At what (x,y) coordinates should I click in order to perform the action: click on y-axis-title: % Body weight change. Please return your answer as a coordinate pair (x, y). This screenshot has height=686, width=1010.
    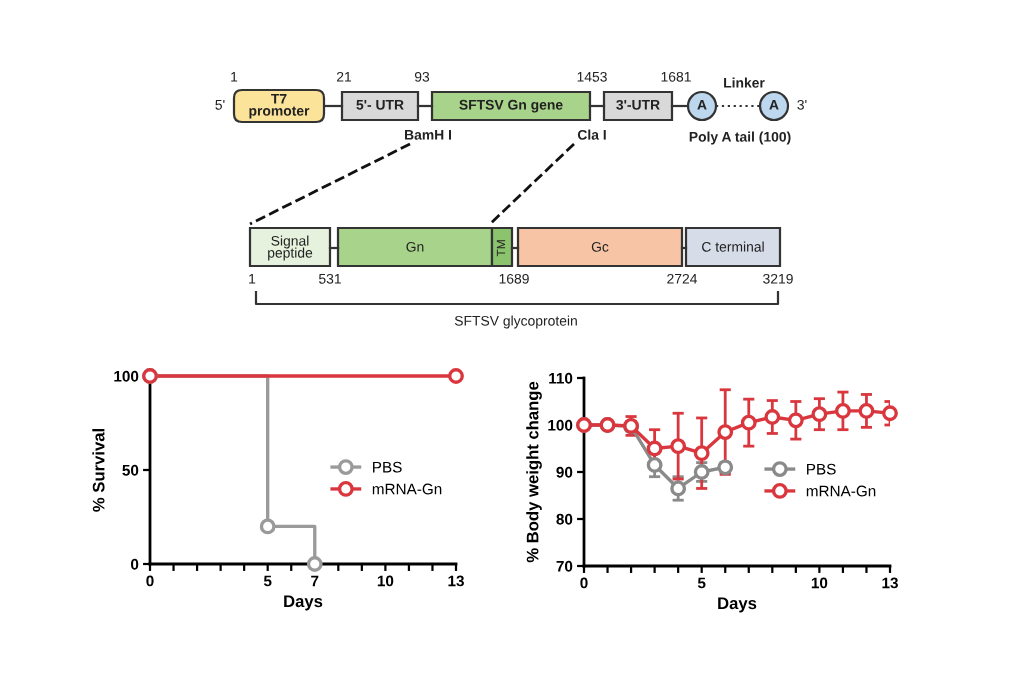
    Looking at the image, I should click on (534, 472).